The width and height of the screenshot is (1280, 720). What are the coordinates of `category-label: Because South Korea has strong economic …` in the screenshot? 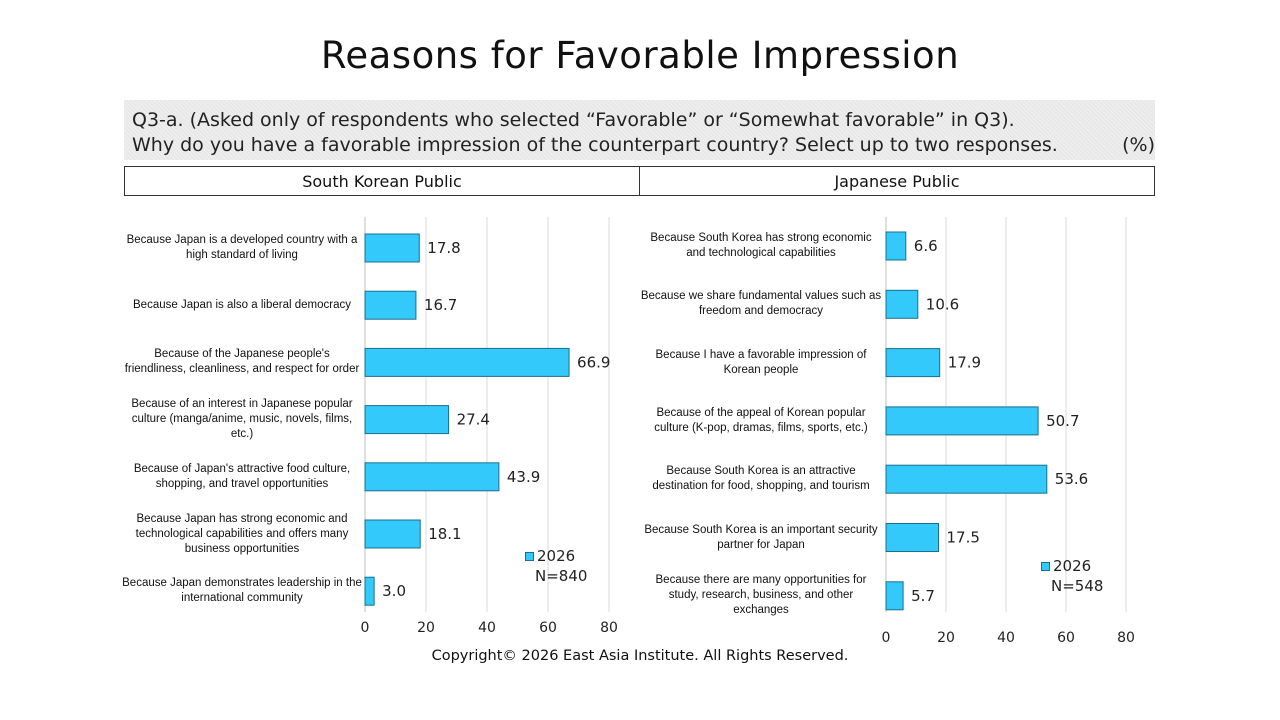 It's located at (761, 245).